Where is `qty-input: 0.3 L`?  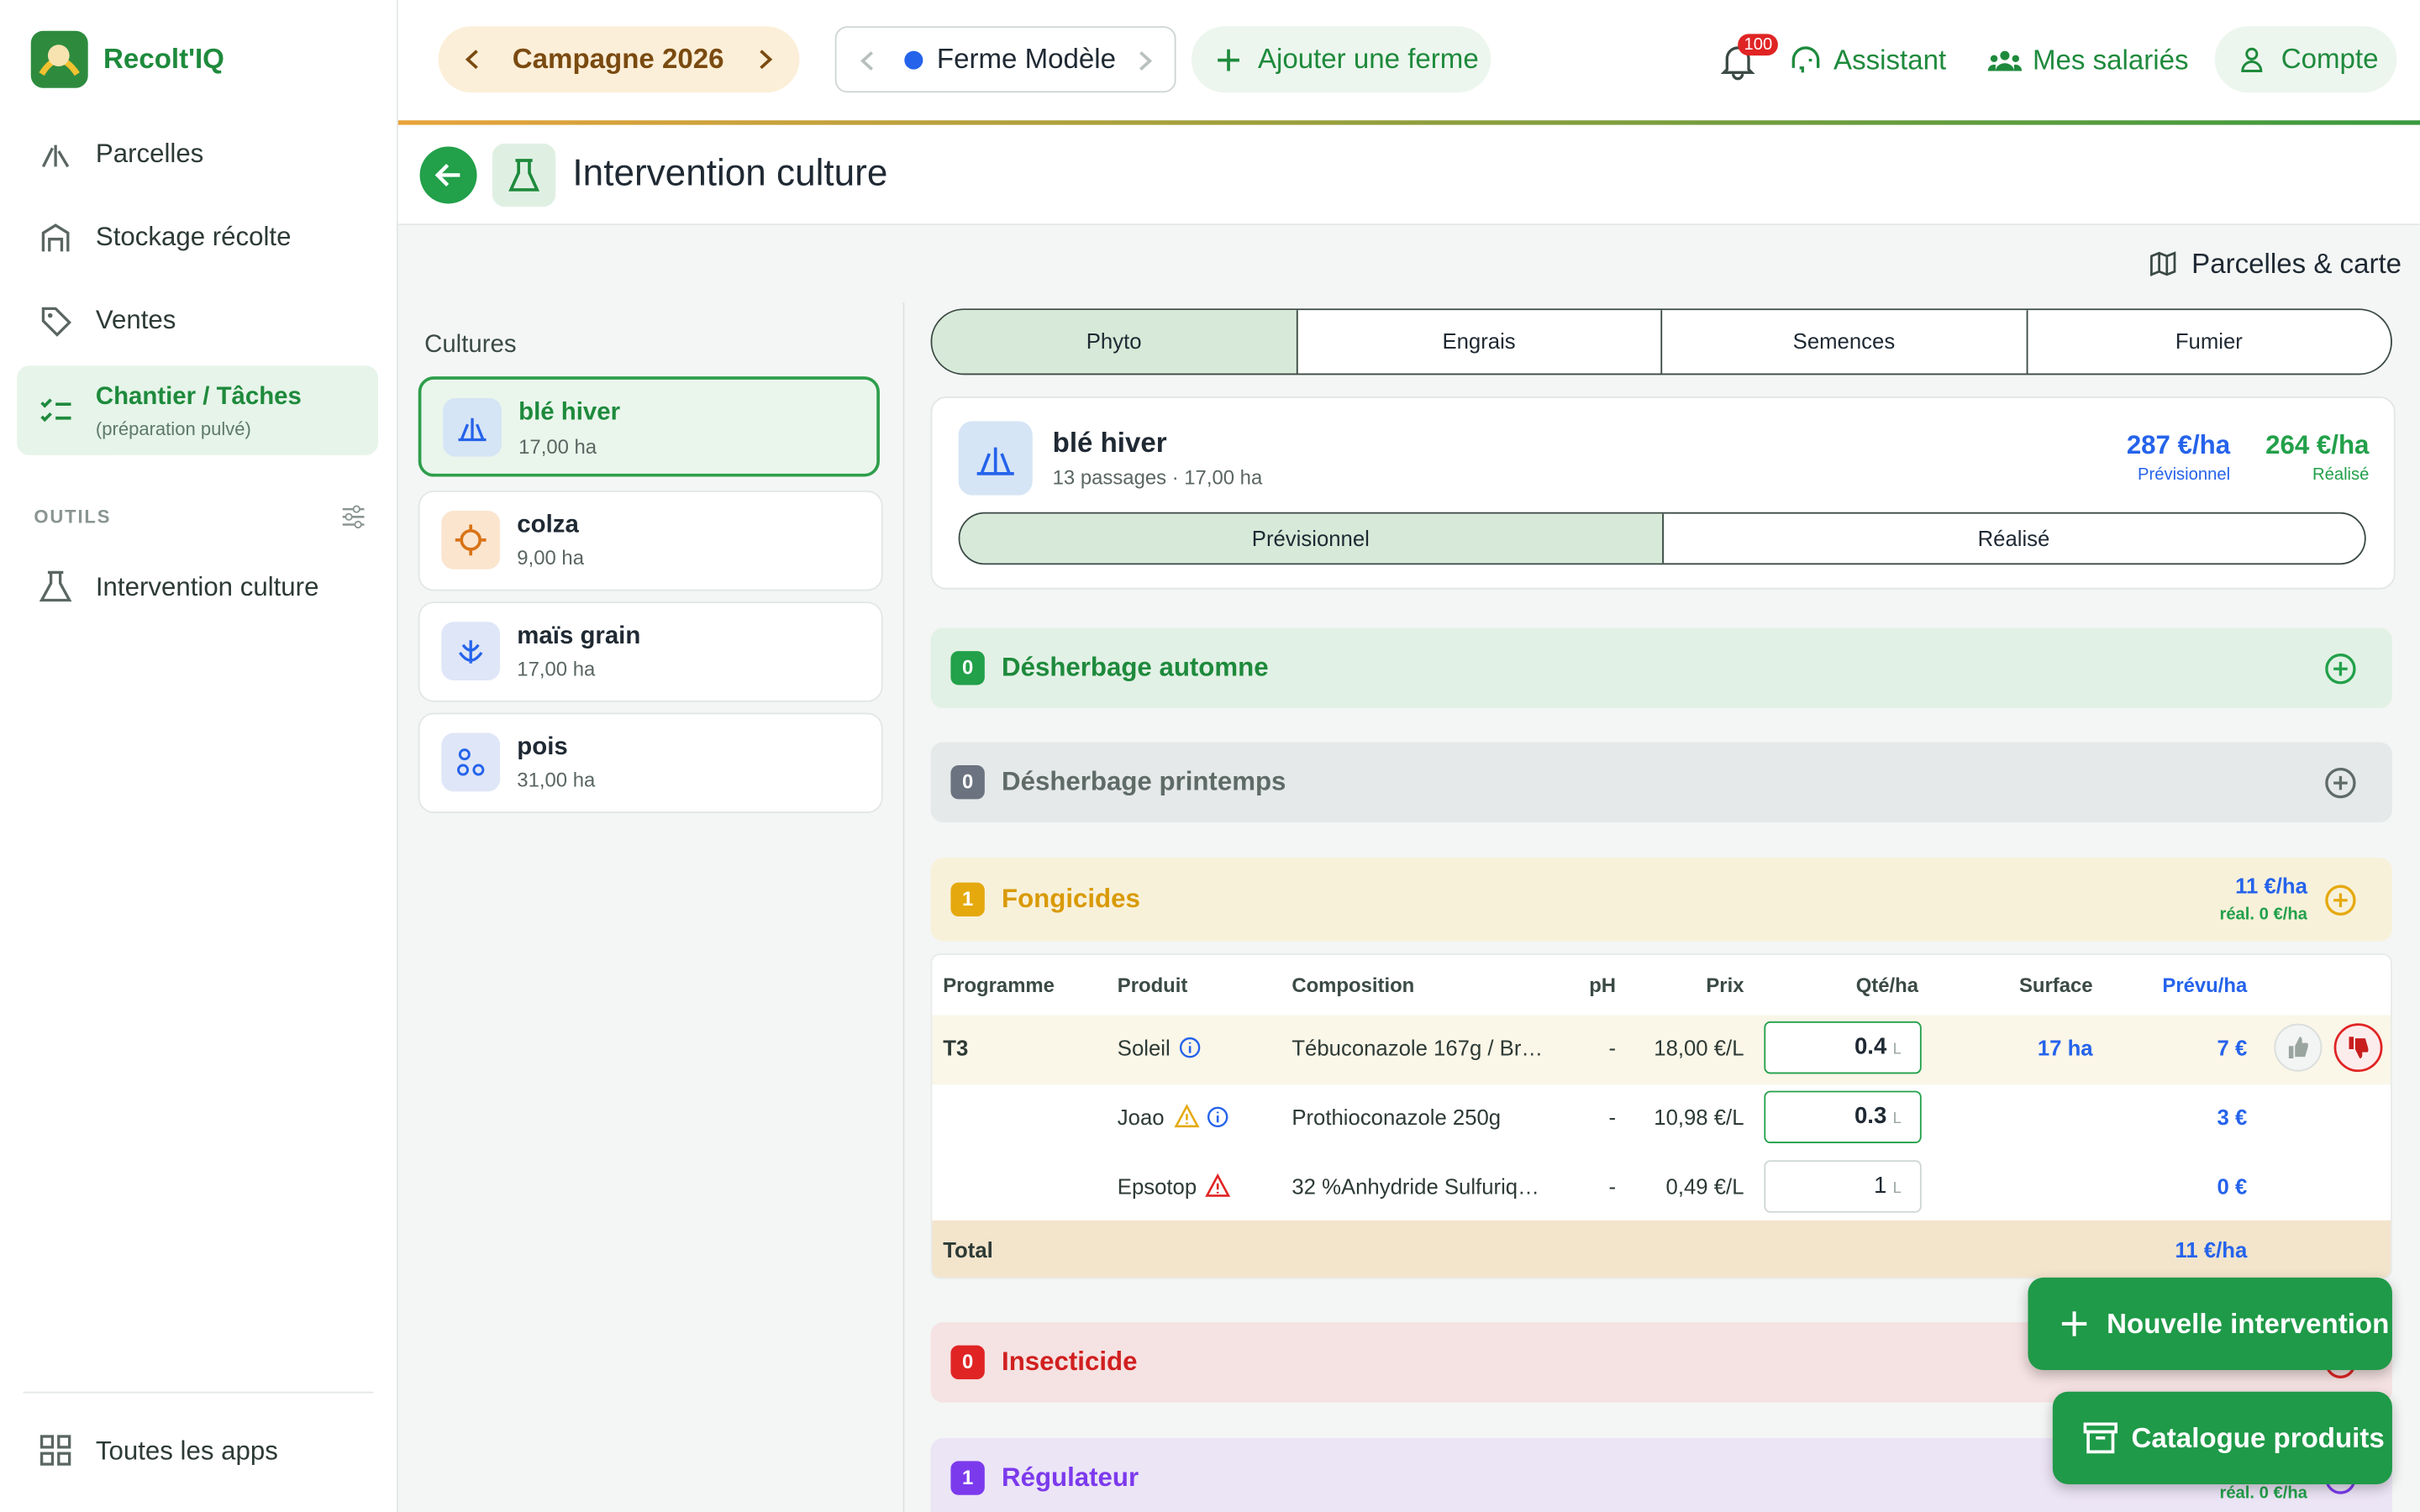
qty-input: 0.3 L is located at coordinates (1843, 1117).